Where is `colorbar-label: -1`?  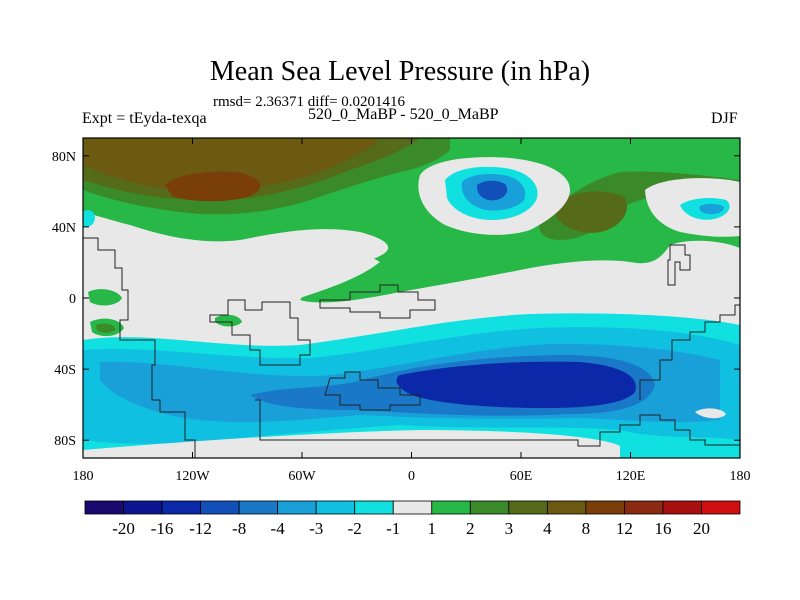
colorbar-label: -1 is located at coordinates (393, 528).